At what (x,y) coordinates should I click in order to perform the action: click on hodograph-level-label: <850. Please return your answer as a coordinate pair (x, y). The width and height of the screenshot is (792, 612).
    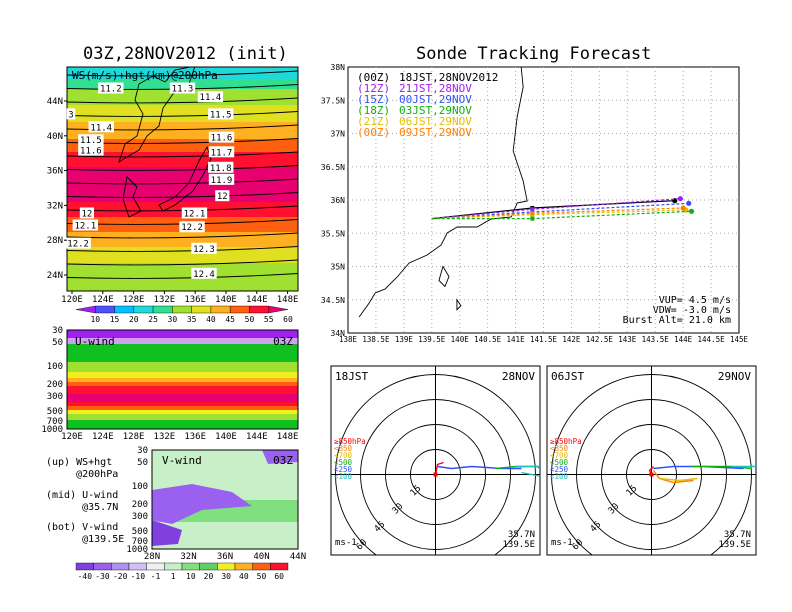
    Looking at the image, I should click on (343, 448).